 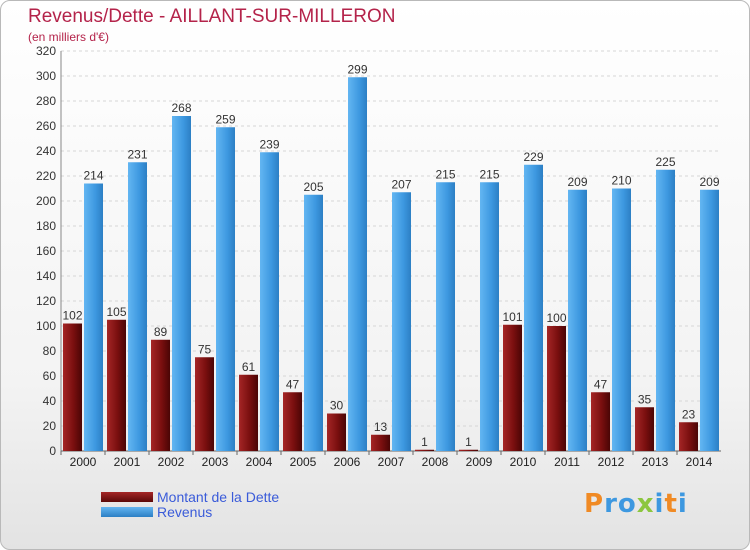 What do you see at coordinates (611, 462) in the screenshot?
I see `x-tick-label: 2012` at bounding box center [611, 462].